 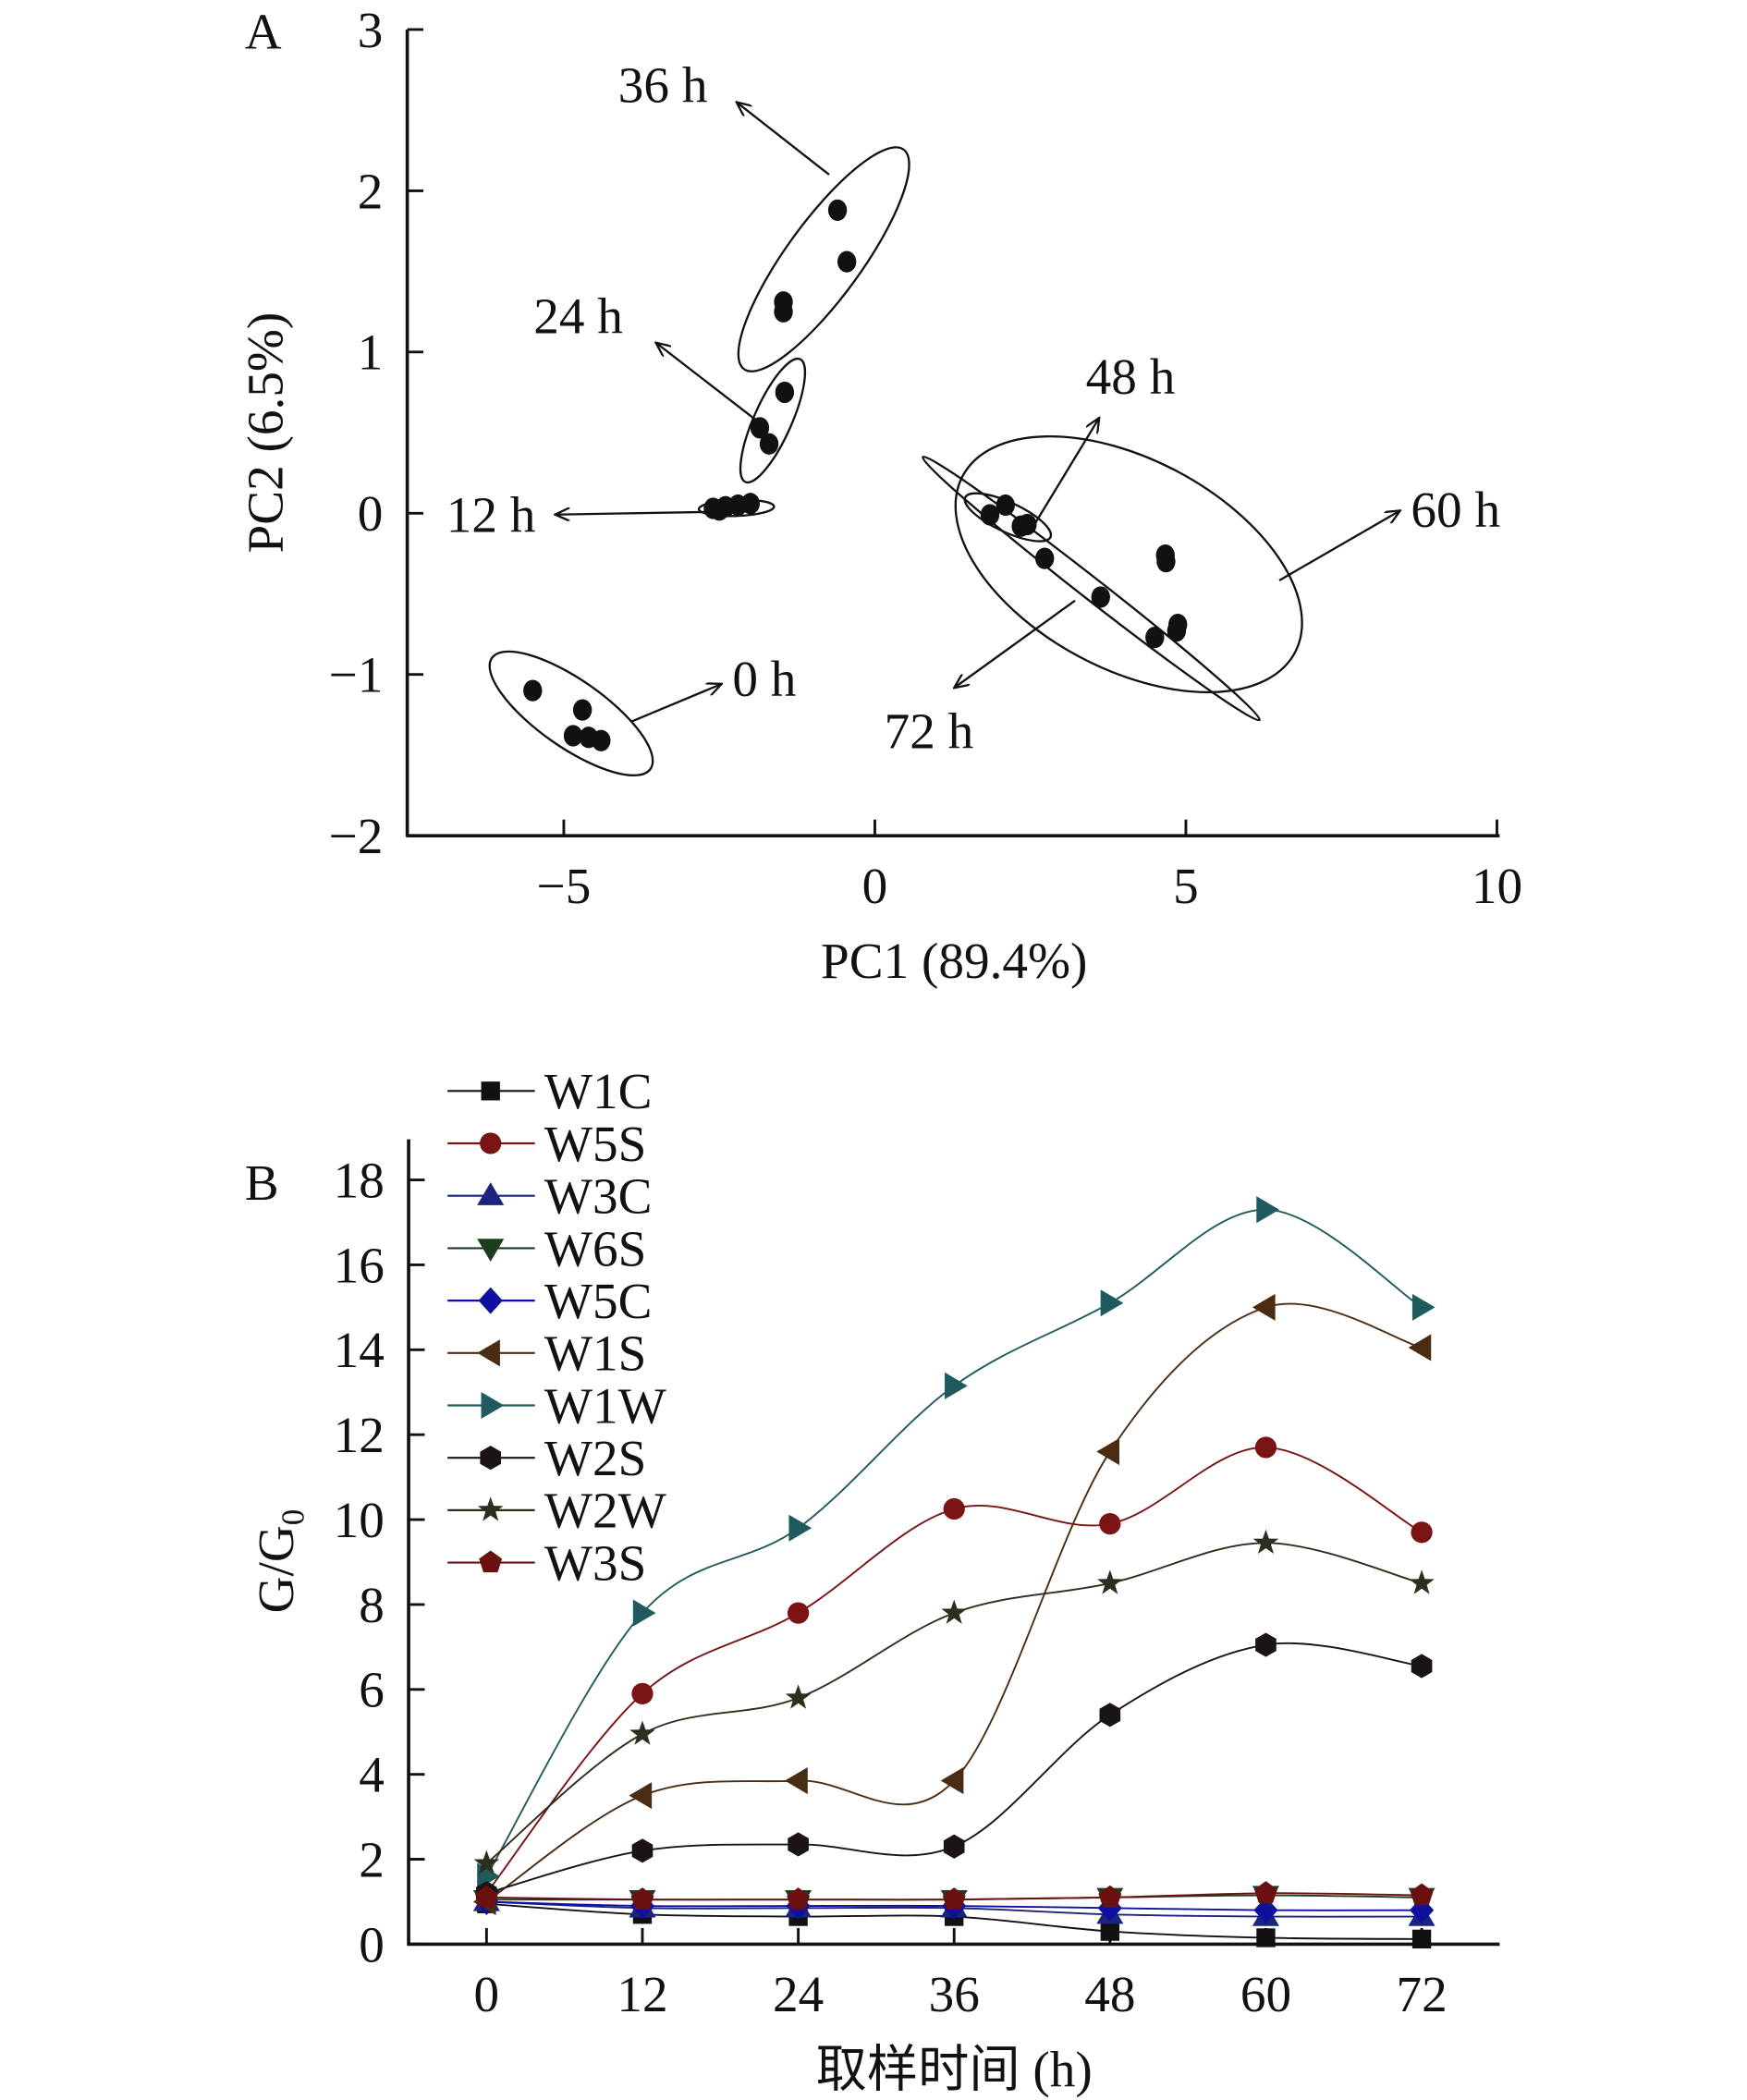 I want to click on ellipse-60h, so click(x=1128, y=564).